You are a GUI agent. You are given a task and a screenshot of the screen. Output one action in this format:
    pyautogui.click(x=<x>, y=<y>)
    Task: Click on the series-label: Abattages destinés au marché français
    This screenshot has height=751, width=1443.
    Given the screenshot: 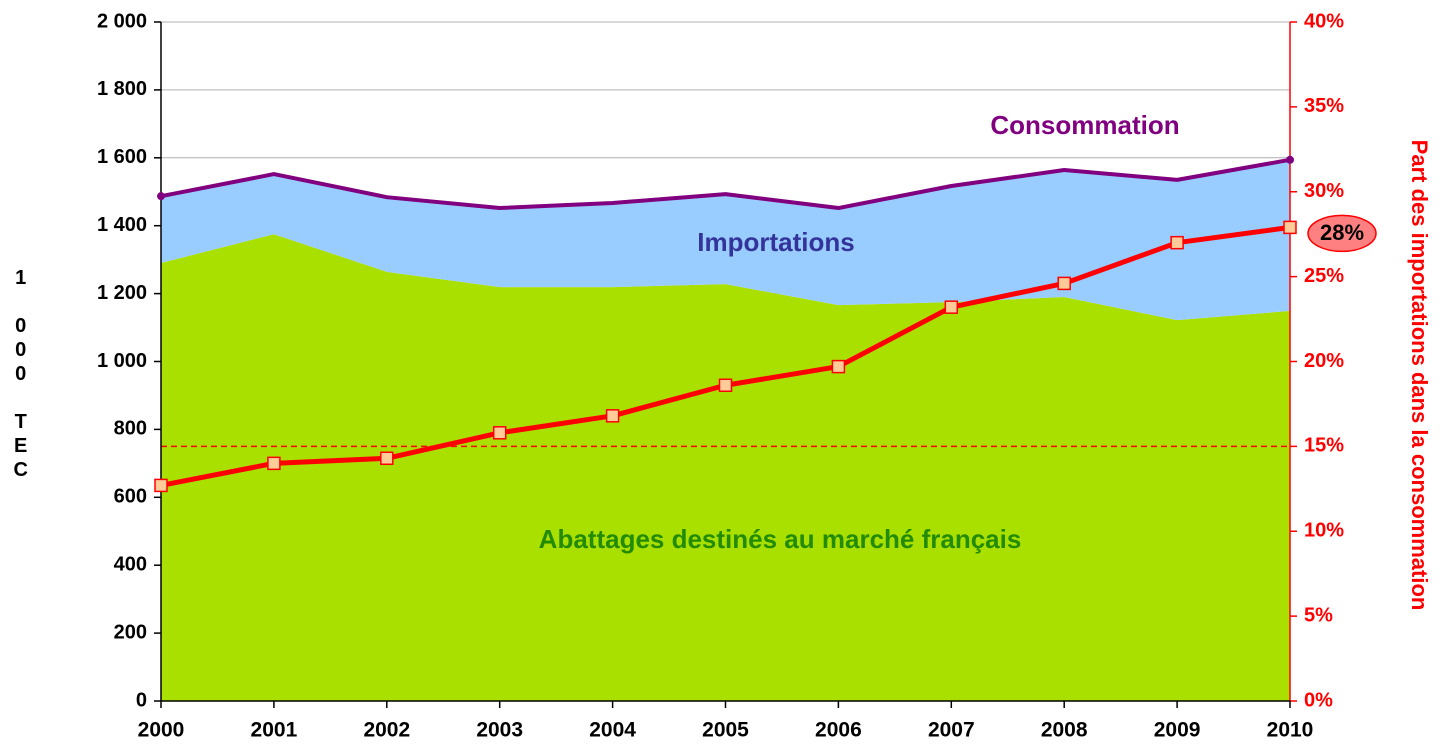 What is the action you would take?
    pyautogui.click(x=780, y=539)
    